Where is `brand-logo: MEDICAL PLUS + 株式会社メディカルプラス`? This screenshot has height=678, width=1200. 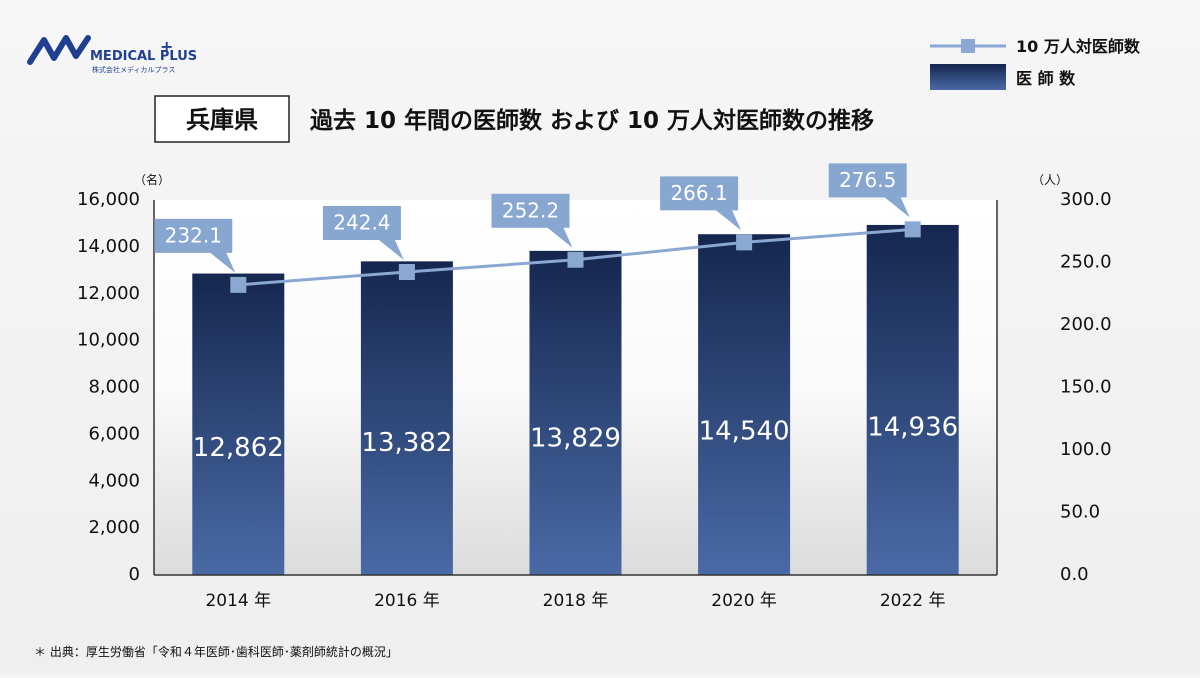 brand-logo: MEDICAL PLUS + 株式会社メディカルプラス is located at coordinates (112, 54).